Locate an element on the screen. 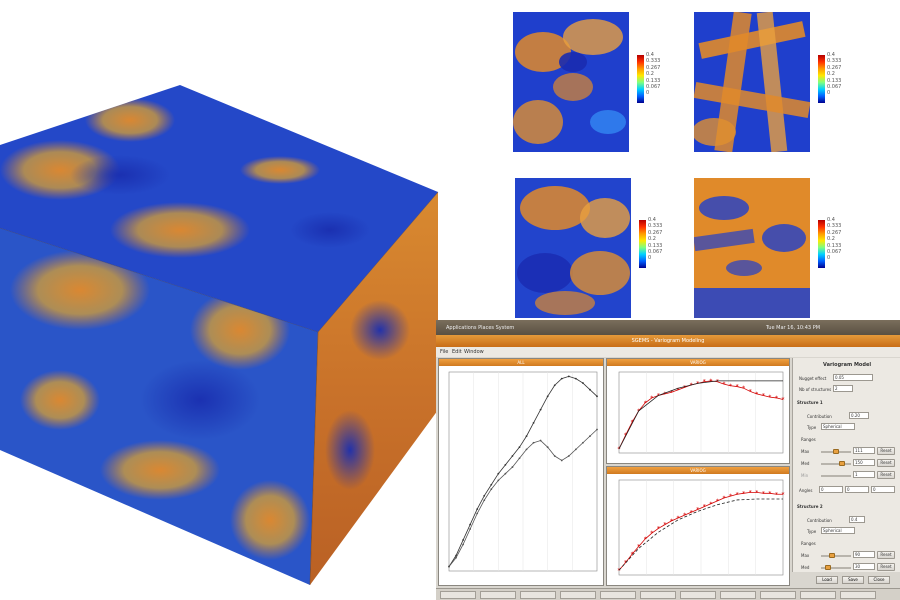  med2-slider is located at coordinates (836, 568).